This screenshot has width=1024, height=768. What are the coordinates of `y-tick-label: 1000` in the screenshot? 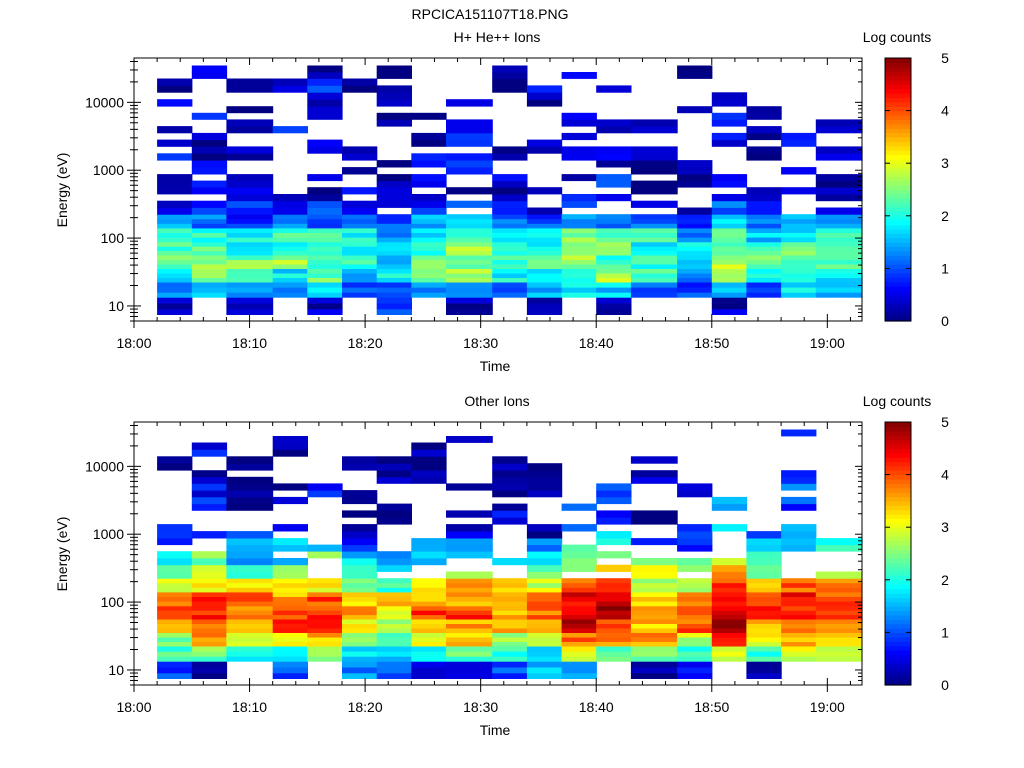 It's located at (108, 534).